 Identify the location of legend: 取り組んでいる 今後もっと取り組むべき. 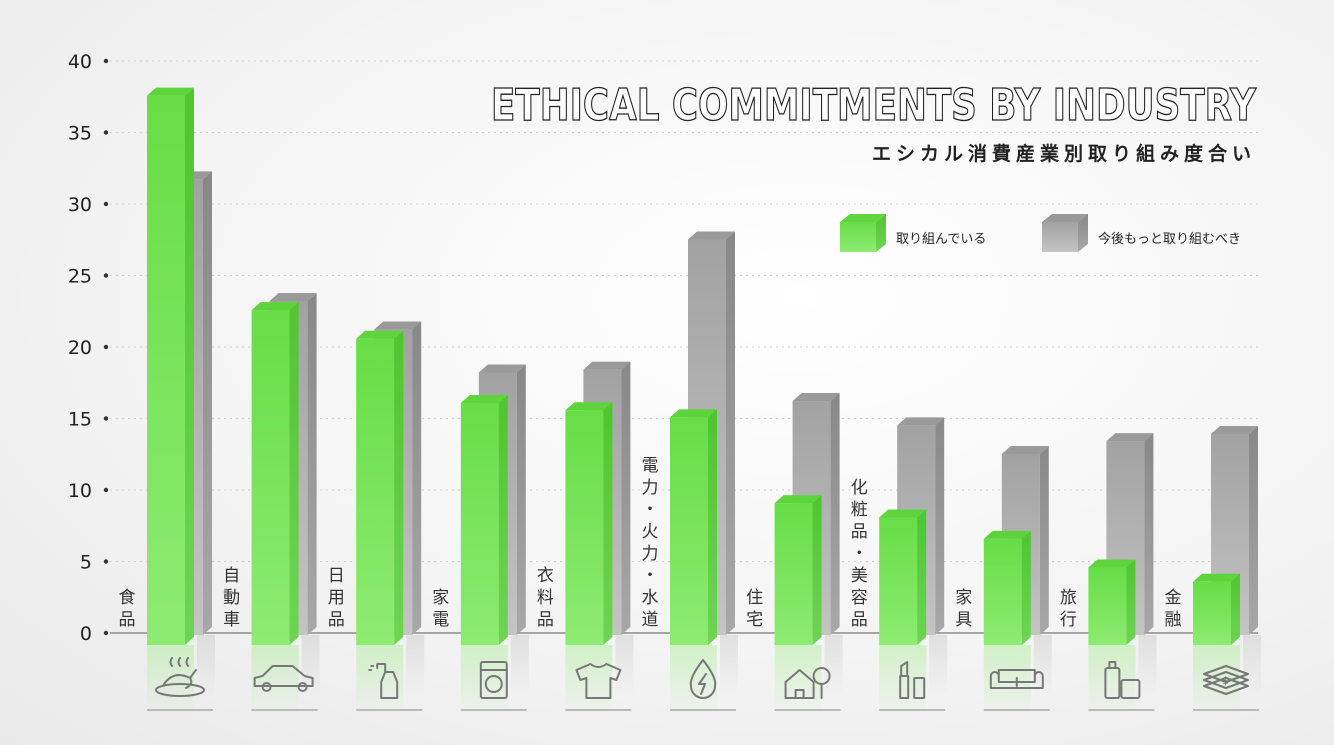
(1040, 233).